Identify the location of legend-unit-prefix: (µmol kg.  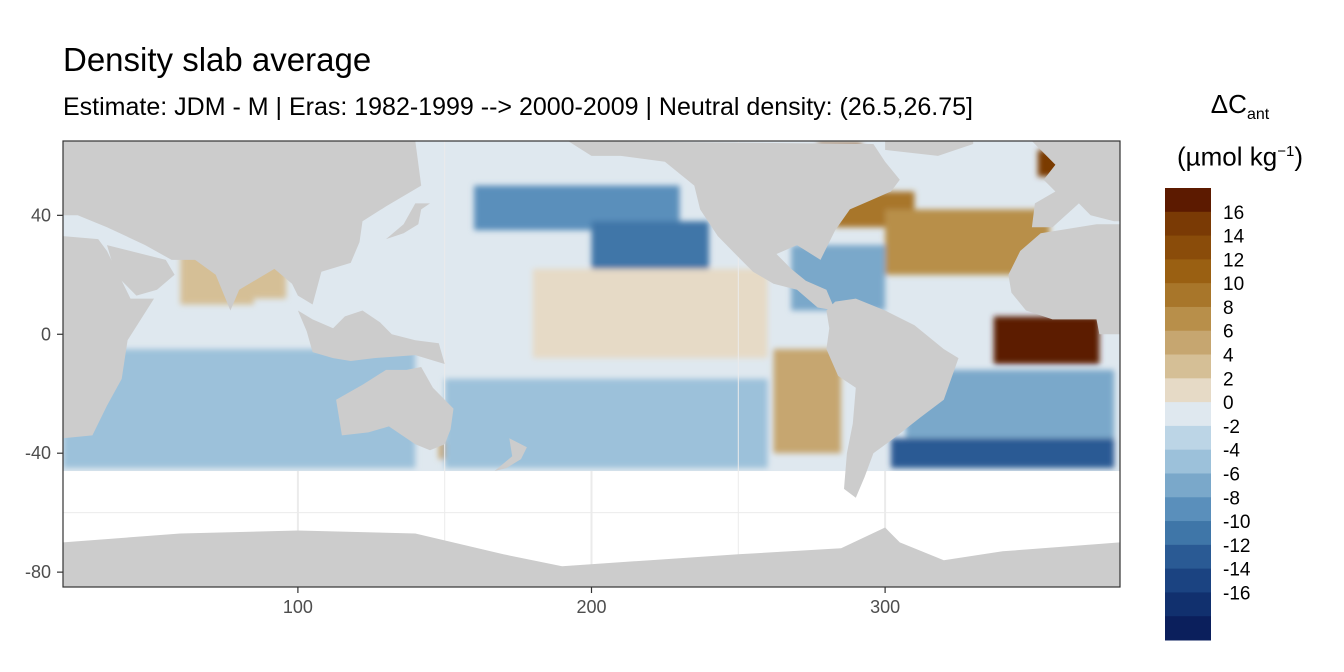
(1227, 156).